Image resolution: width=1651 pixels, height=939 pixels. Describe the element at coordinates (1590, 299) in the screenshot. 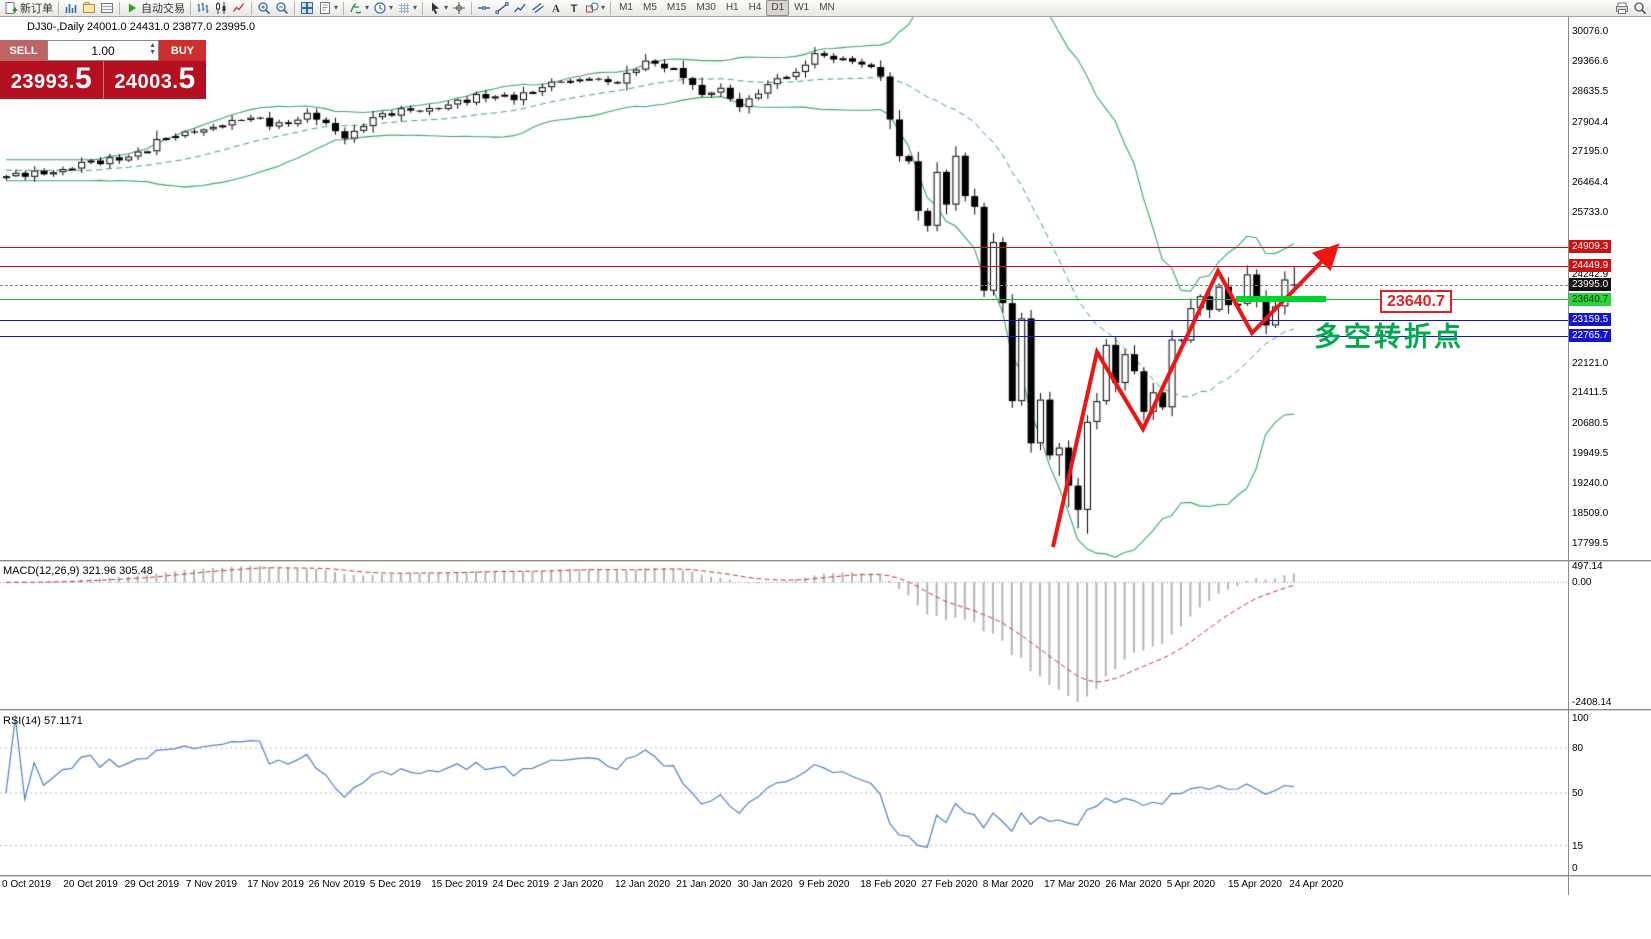

I see `price-level-tag: 23640.7` at that location.